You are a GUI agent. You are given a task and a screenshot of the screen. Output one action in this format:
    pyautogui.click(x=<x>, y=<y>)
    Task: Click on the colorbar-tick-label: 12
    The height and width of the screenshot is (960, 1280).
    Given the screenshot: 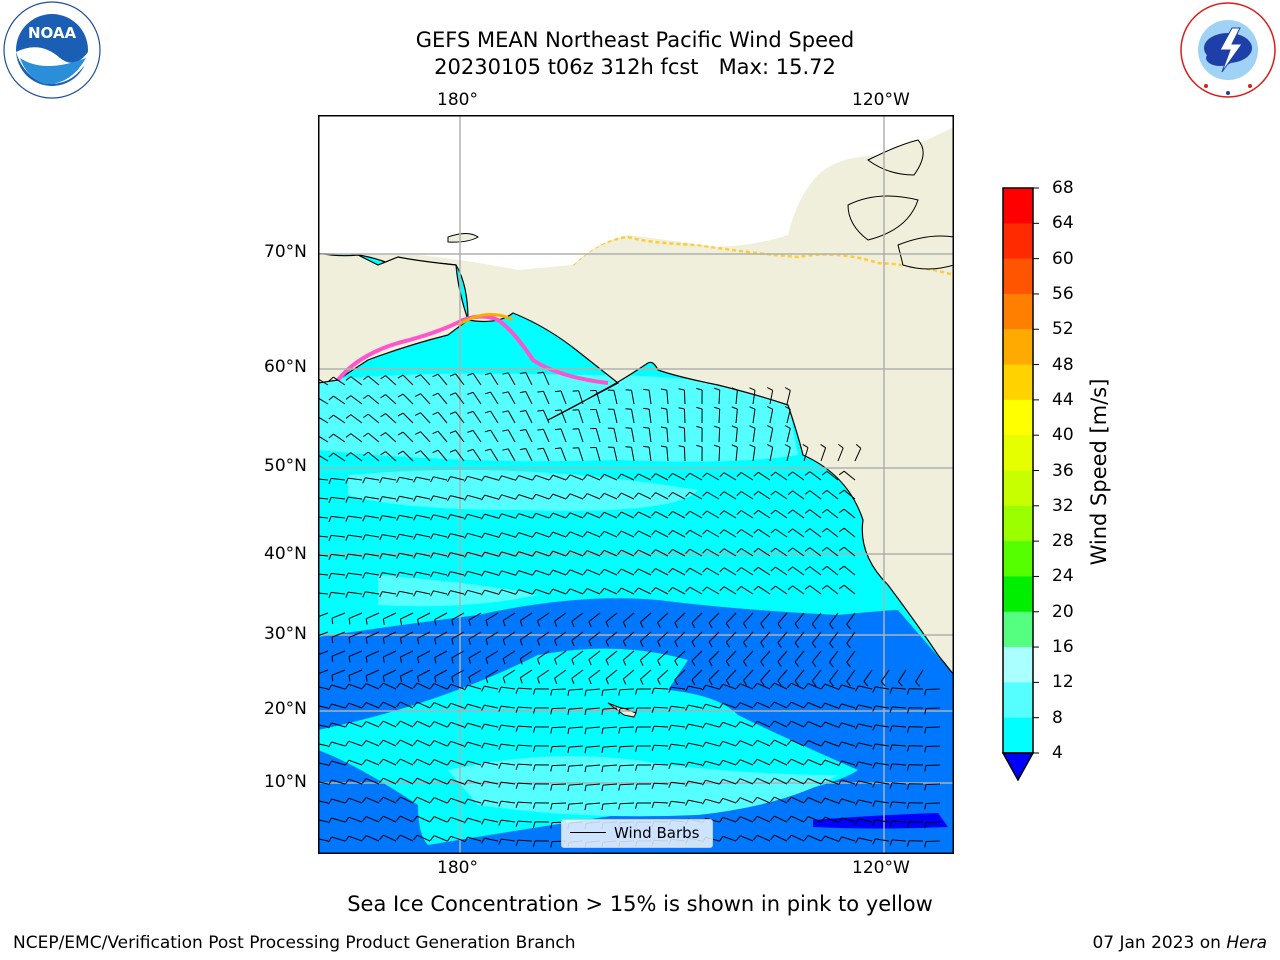 What is the action you would take?
    pyautogui.click(x=1063, y=682)
    